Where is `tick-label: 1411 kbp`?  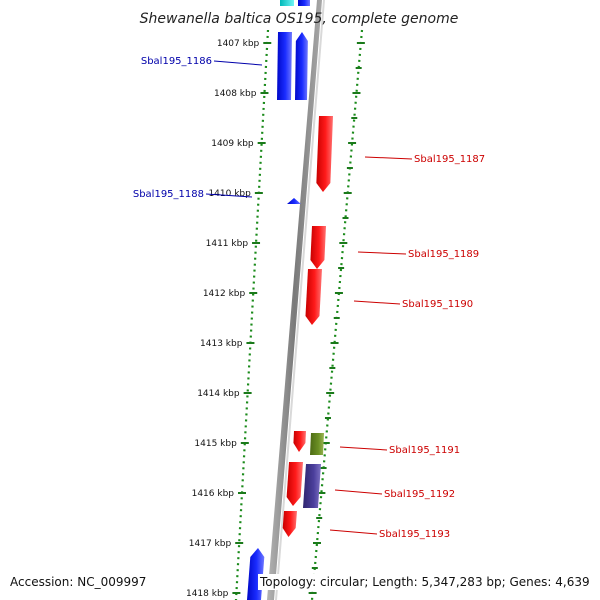 tick-label: 1411 kbp is located at coordinates (227, 244).